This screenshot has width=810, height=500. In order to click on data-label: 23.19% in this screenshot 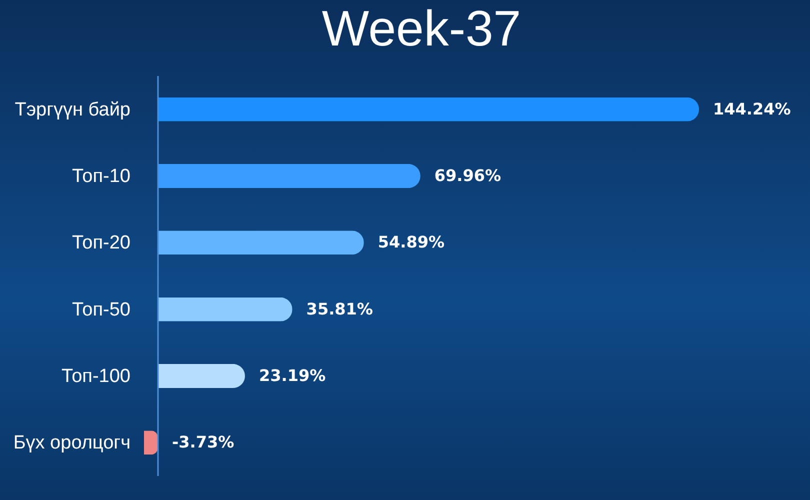, I will do `click(292, 375)`.